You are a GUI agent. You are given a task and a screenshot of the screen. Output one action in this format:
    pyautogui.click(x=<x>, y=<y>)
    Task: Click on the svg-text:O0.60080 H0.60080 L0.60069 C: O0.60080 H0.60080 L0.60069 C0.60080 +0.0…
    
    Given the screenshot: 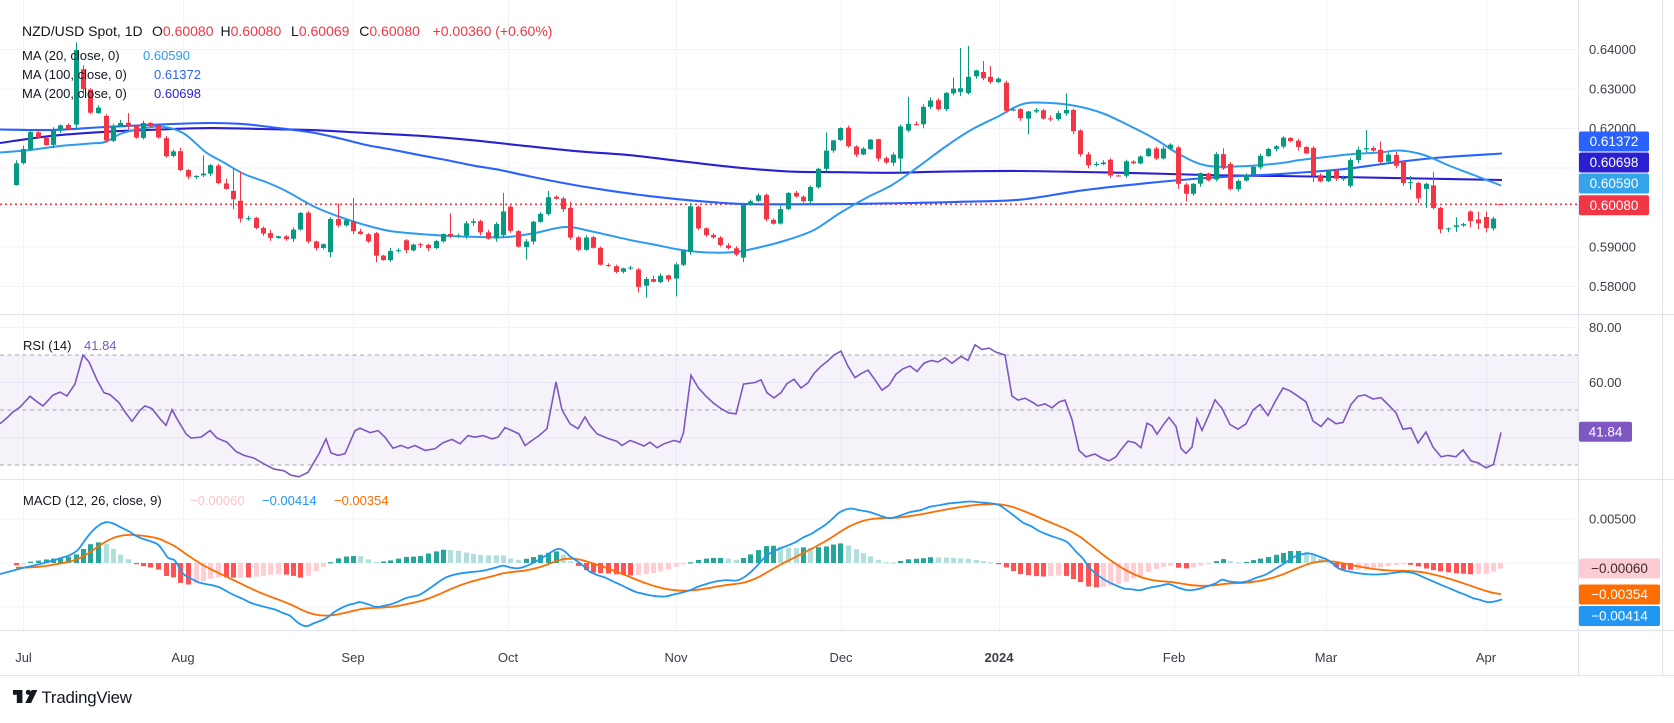 What is the action you would take?
    pyautogui.click(x=352, y=31)
    